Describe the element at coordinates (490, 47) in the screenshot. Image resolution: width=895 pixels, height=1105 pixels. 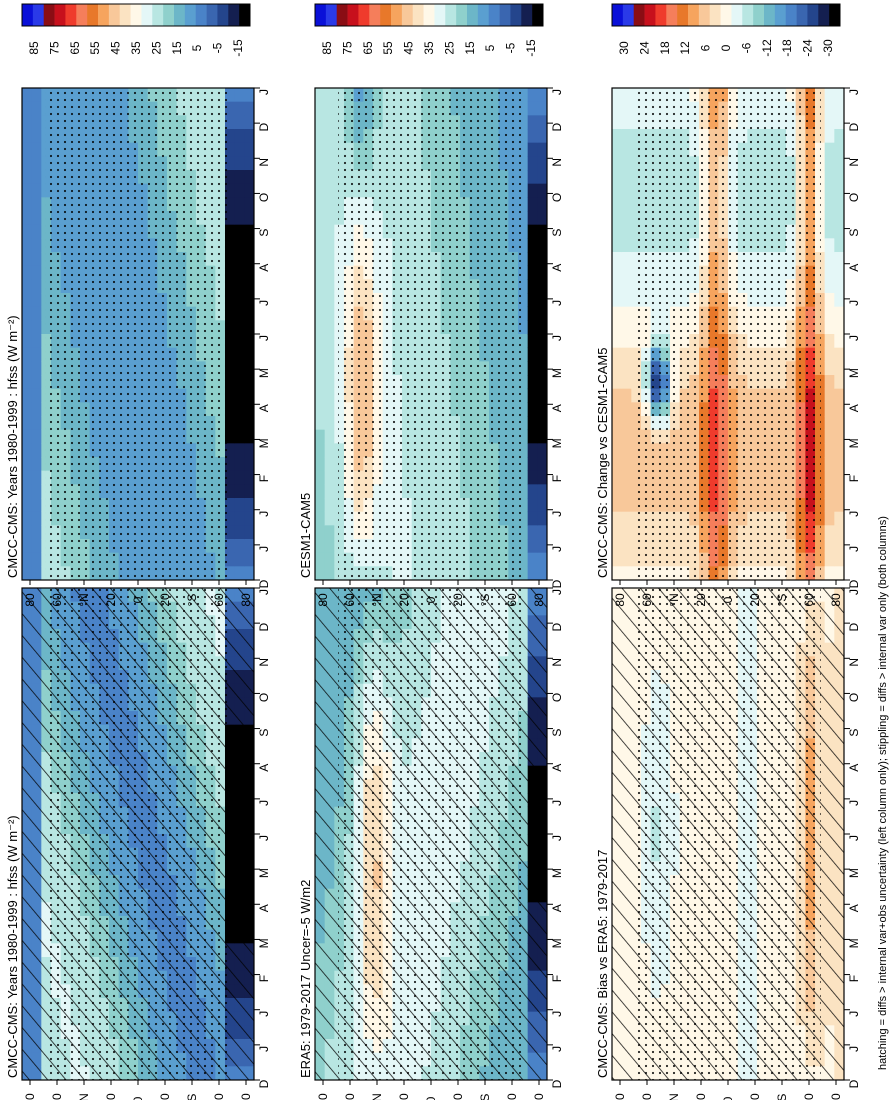
I see `colorbar-label: 5` at that location.